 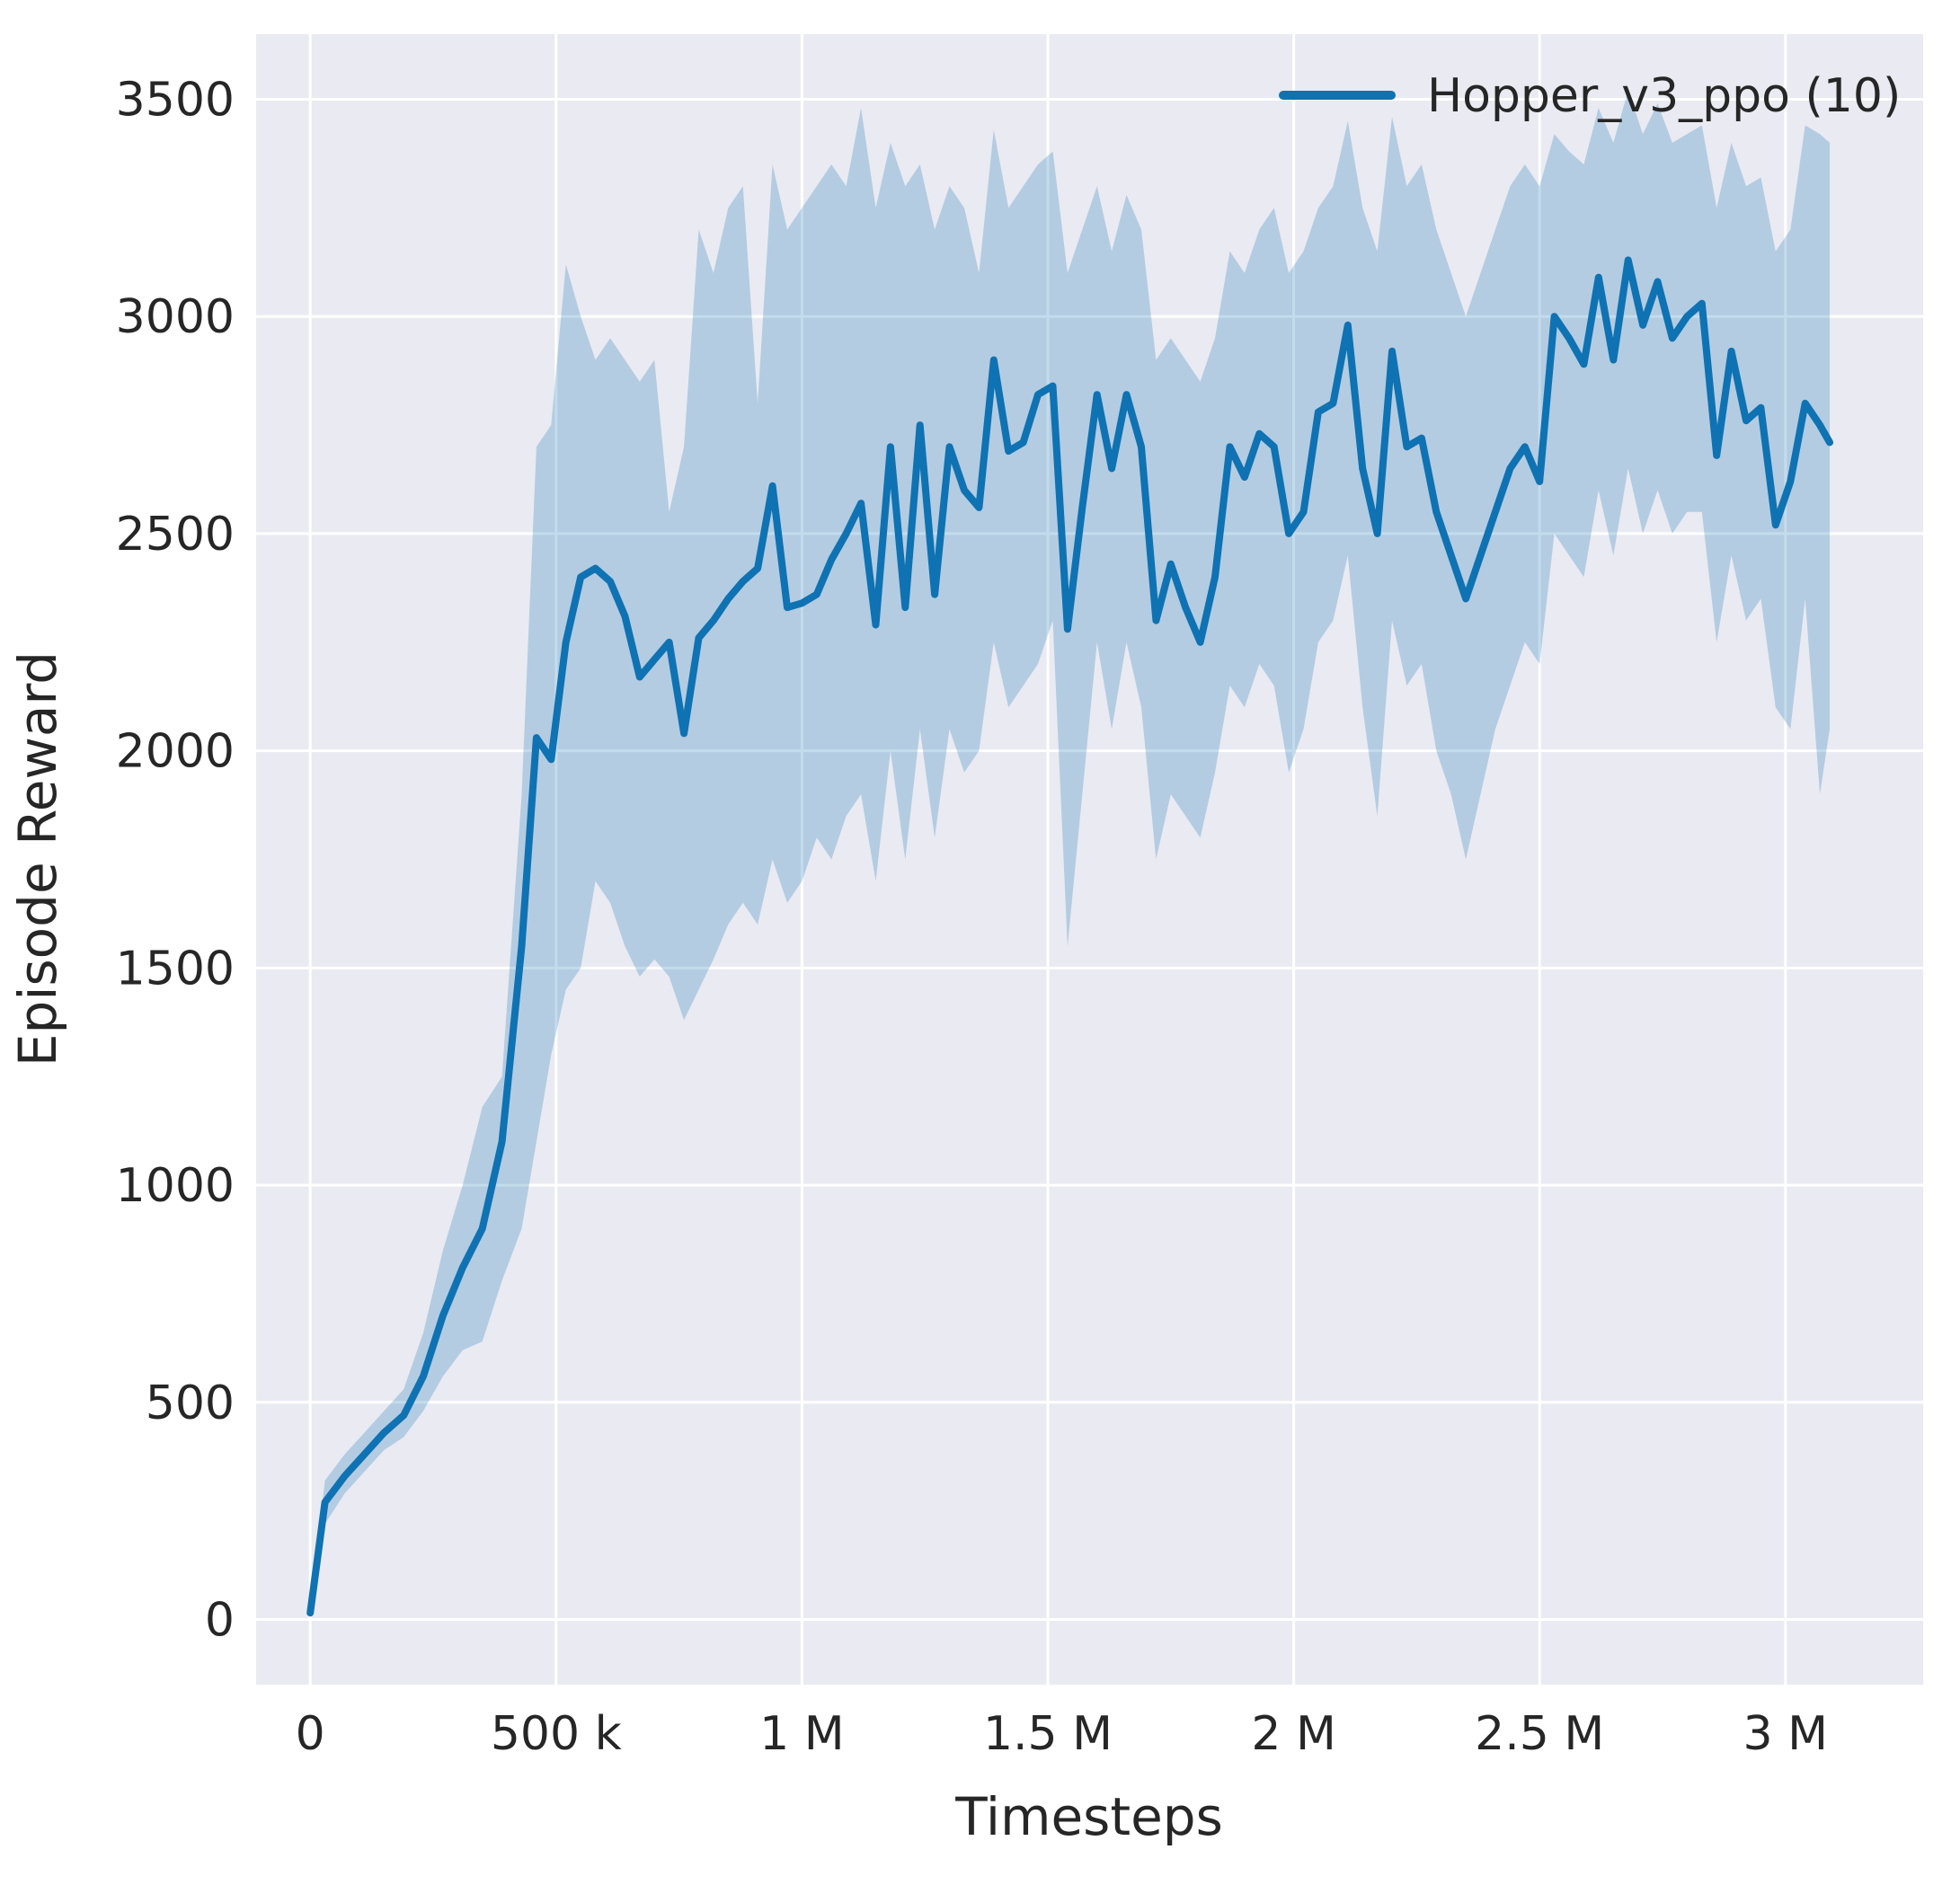 I want to click on x-tick-label: 0, so click(x=311, y=1734).